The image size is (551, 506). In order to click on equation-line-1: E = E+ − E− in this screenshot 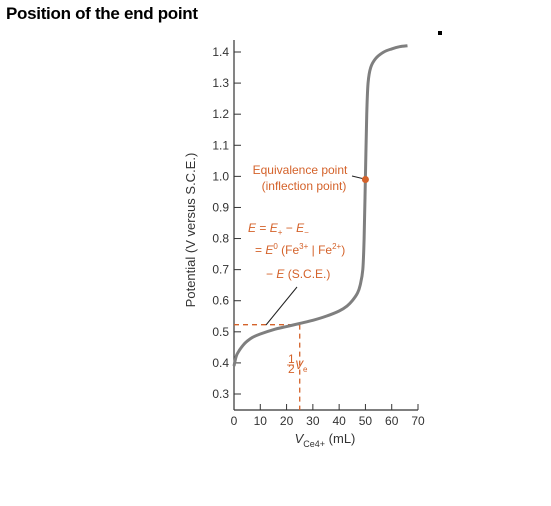, I will do `click(278, 229)`.